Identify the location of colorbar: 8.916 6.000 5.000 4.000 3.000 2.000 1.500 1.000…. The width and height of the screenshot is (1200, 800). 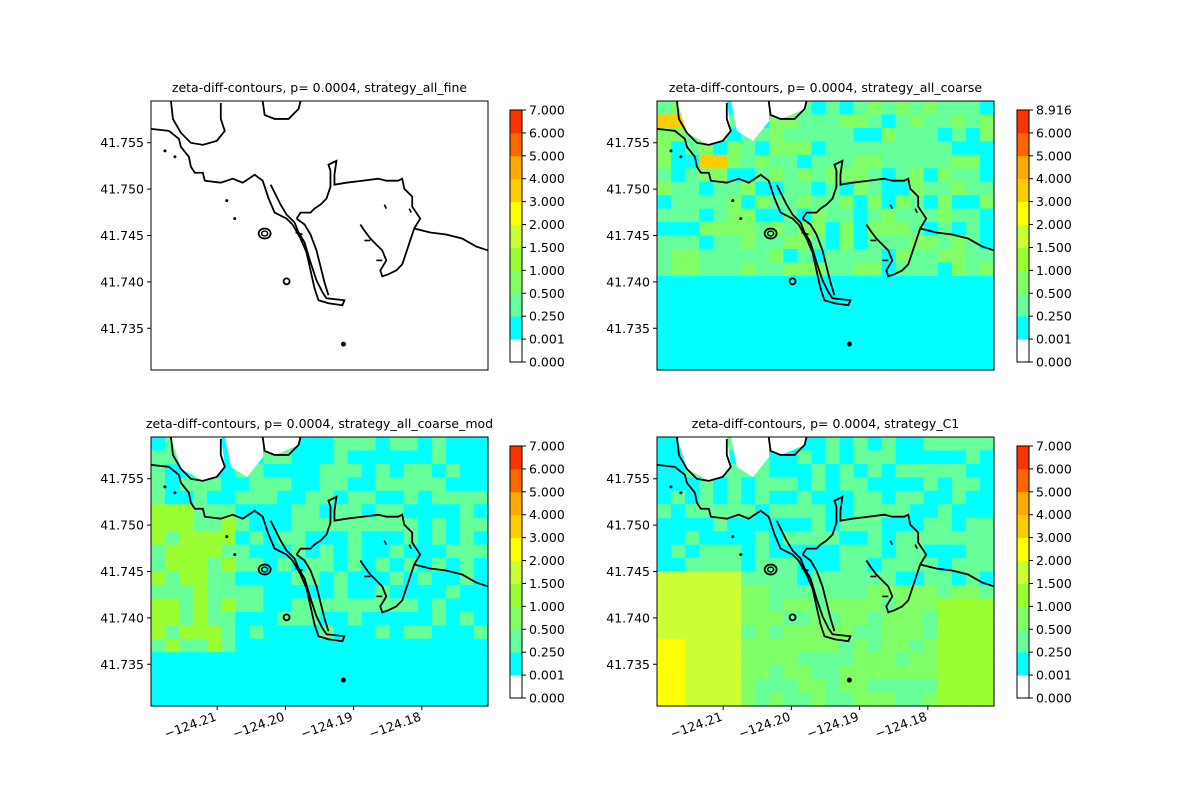
(1044, 236).